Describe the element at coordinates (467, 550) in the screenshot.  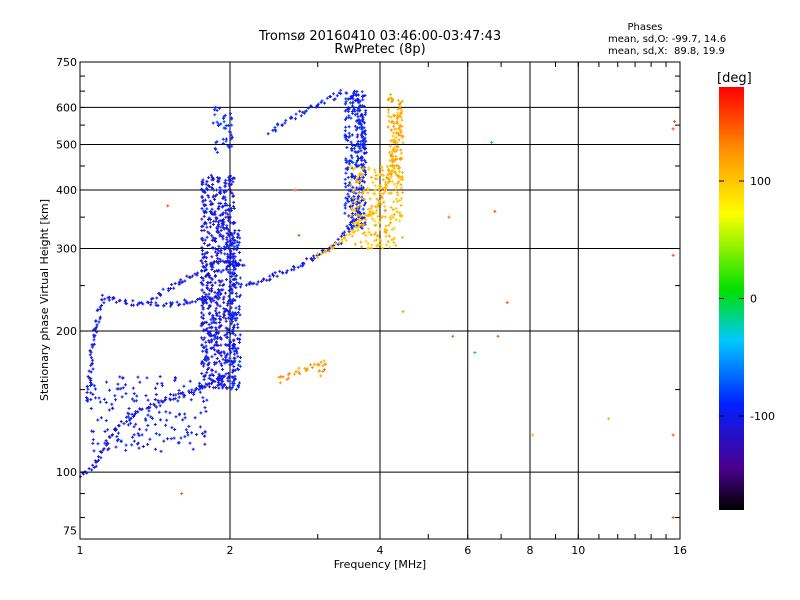
I see `x-tick-label: 6` at that location.